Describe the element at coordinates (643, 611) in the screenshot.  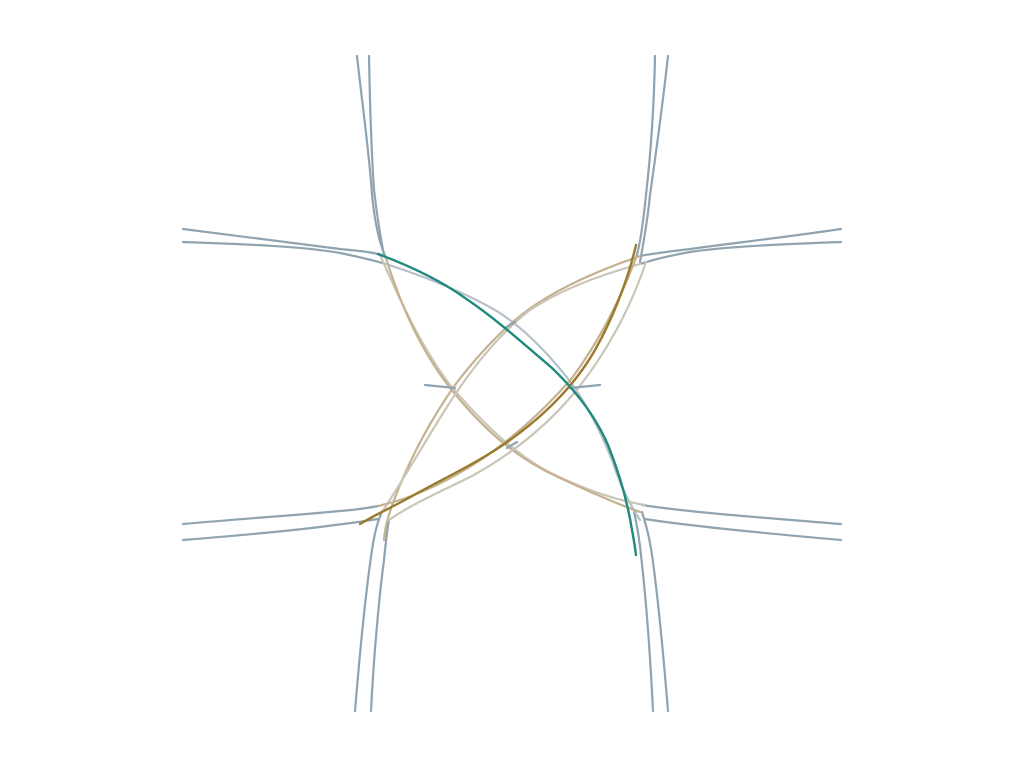
I see `arm-bottom-right-outer` at that location.